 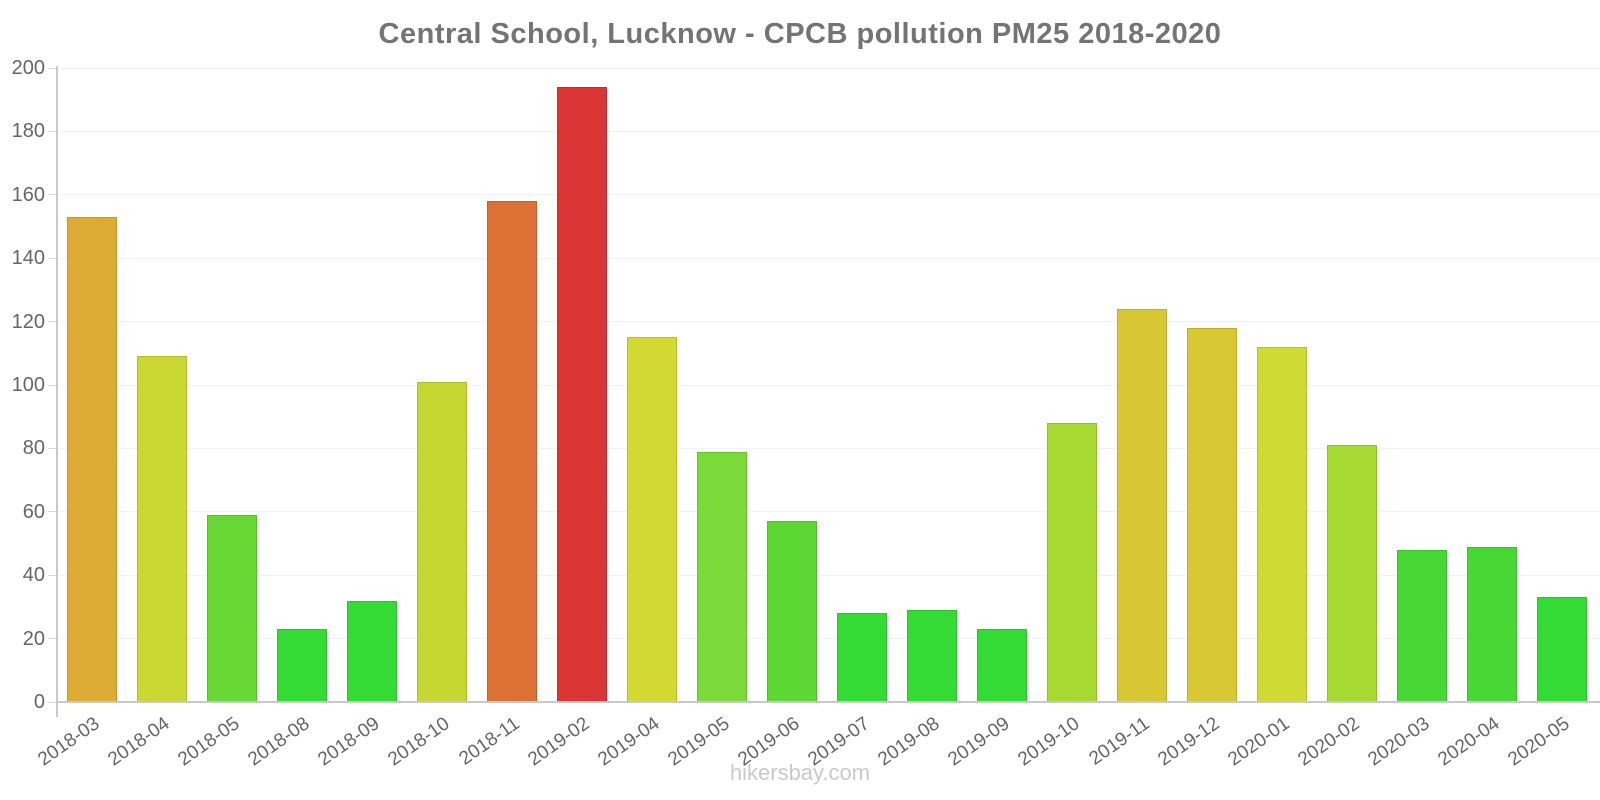 I want to click on y-tick-label-20: 20, so click(x=33, y=638).